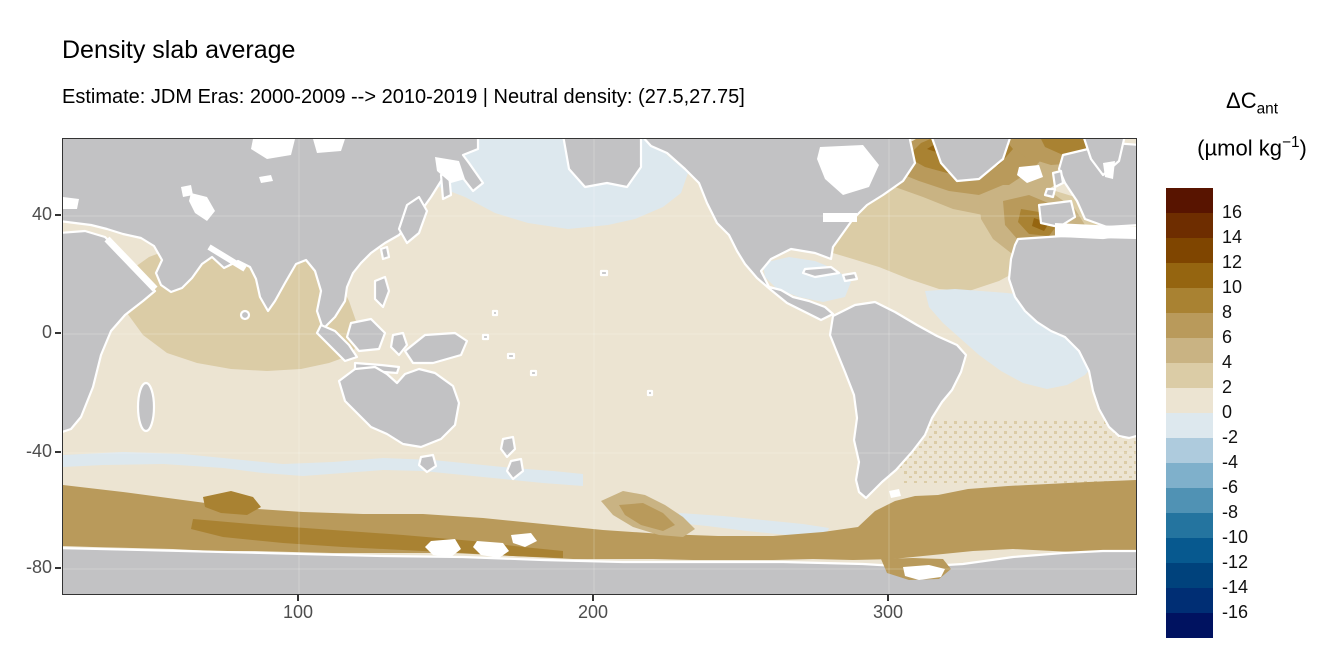 The image size is (1344, 672). Describe the element at coordinates (604, 273) in the screenshot. I see `hawaii` at that location.